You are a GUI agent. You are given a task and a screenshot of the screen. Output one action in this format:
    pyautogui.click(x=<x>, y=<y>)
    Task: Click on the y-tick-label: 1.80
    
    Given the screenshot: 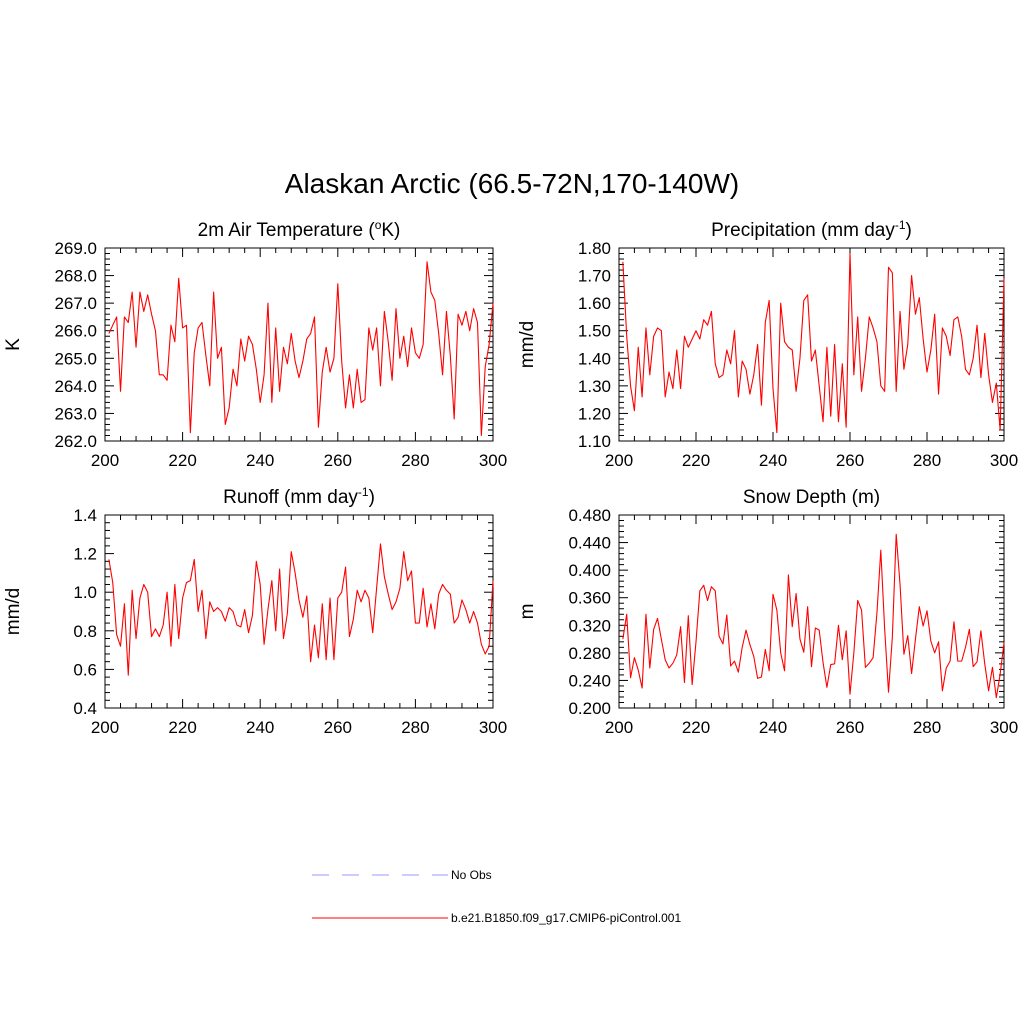 What is the action you would take?
    pyautogui.click(x=594, y=248)
    